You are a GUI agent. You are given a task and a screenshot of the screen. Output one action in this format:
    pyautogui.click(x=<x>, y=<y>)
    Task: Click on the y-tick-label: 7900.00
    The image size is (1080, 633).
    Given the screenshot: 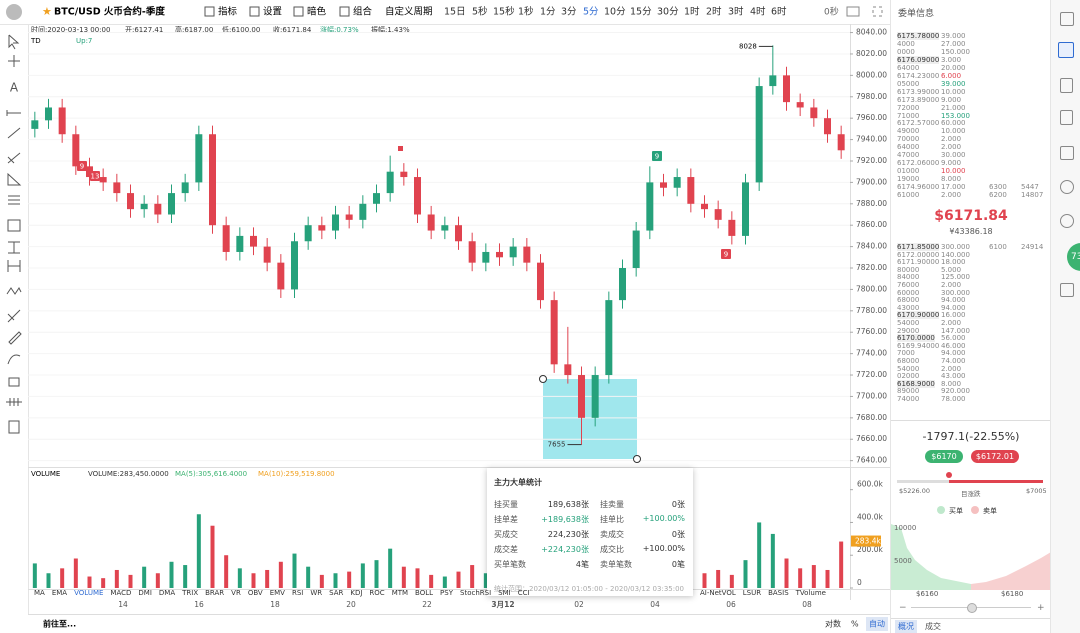 What is the action you would take?
    pyautogui.click(x=871, y=181)
    